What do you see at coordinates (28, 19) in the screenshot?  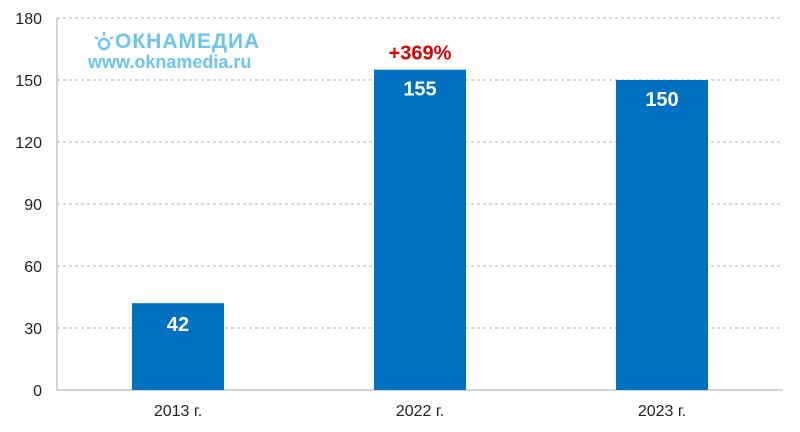 I see `y-tick-label: 180` at bounding box center [28, 19].